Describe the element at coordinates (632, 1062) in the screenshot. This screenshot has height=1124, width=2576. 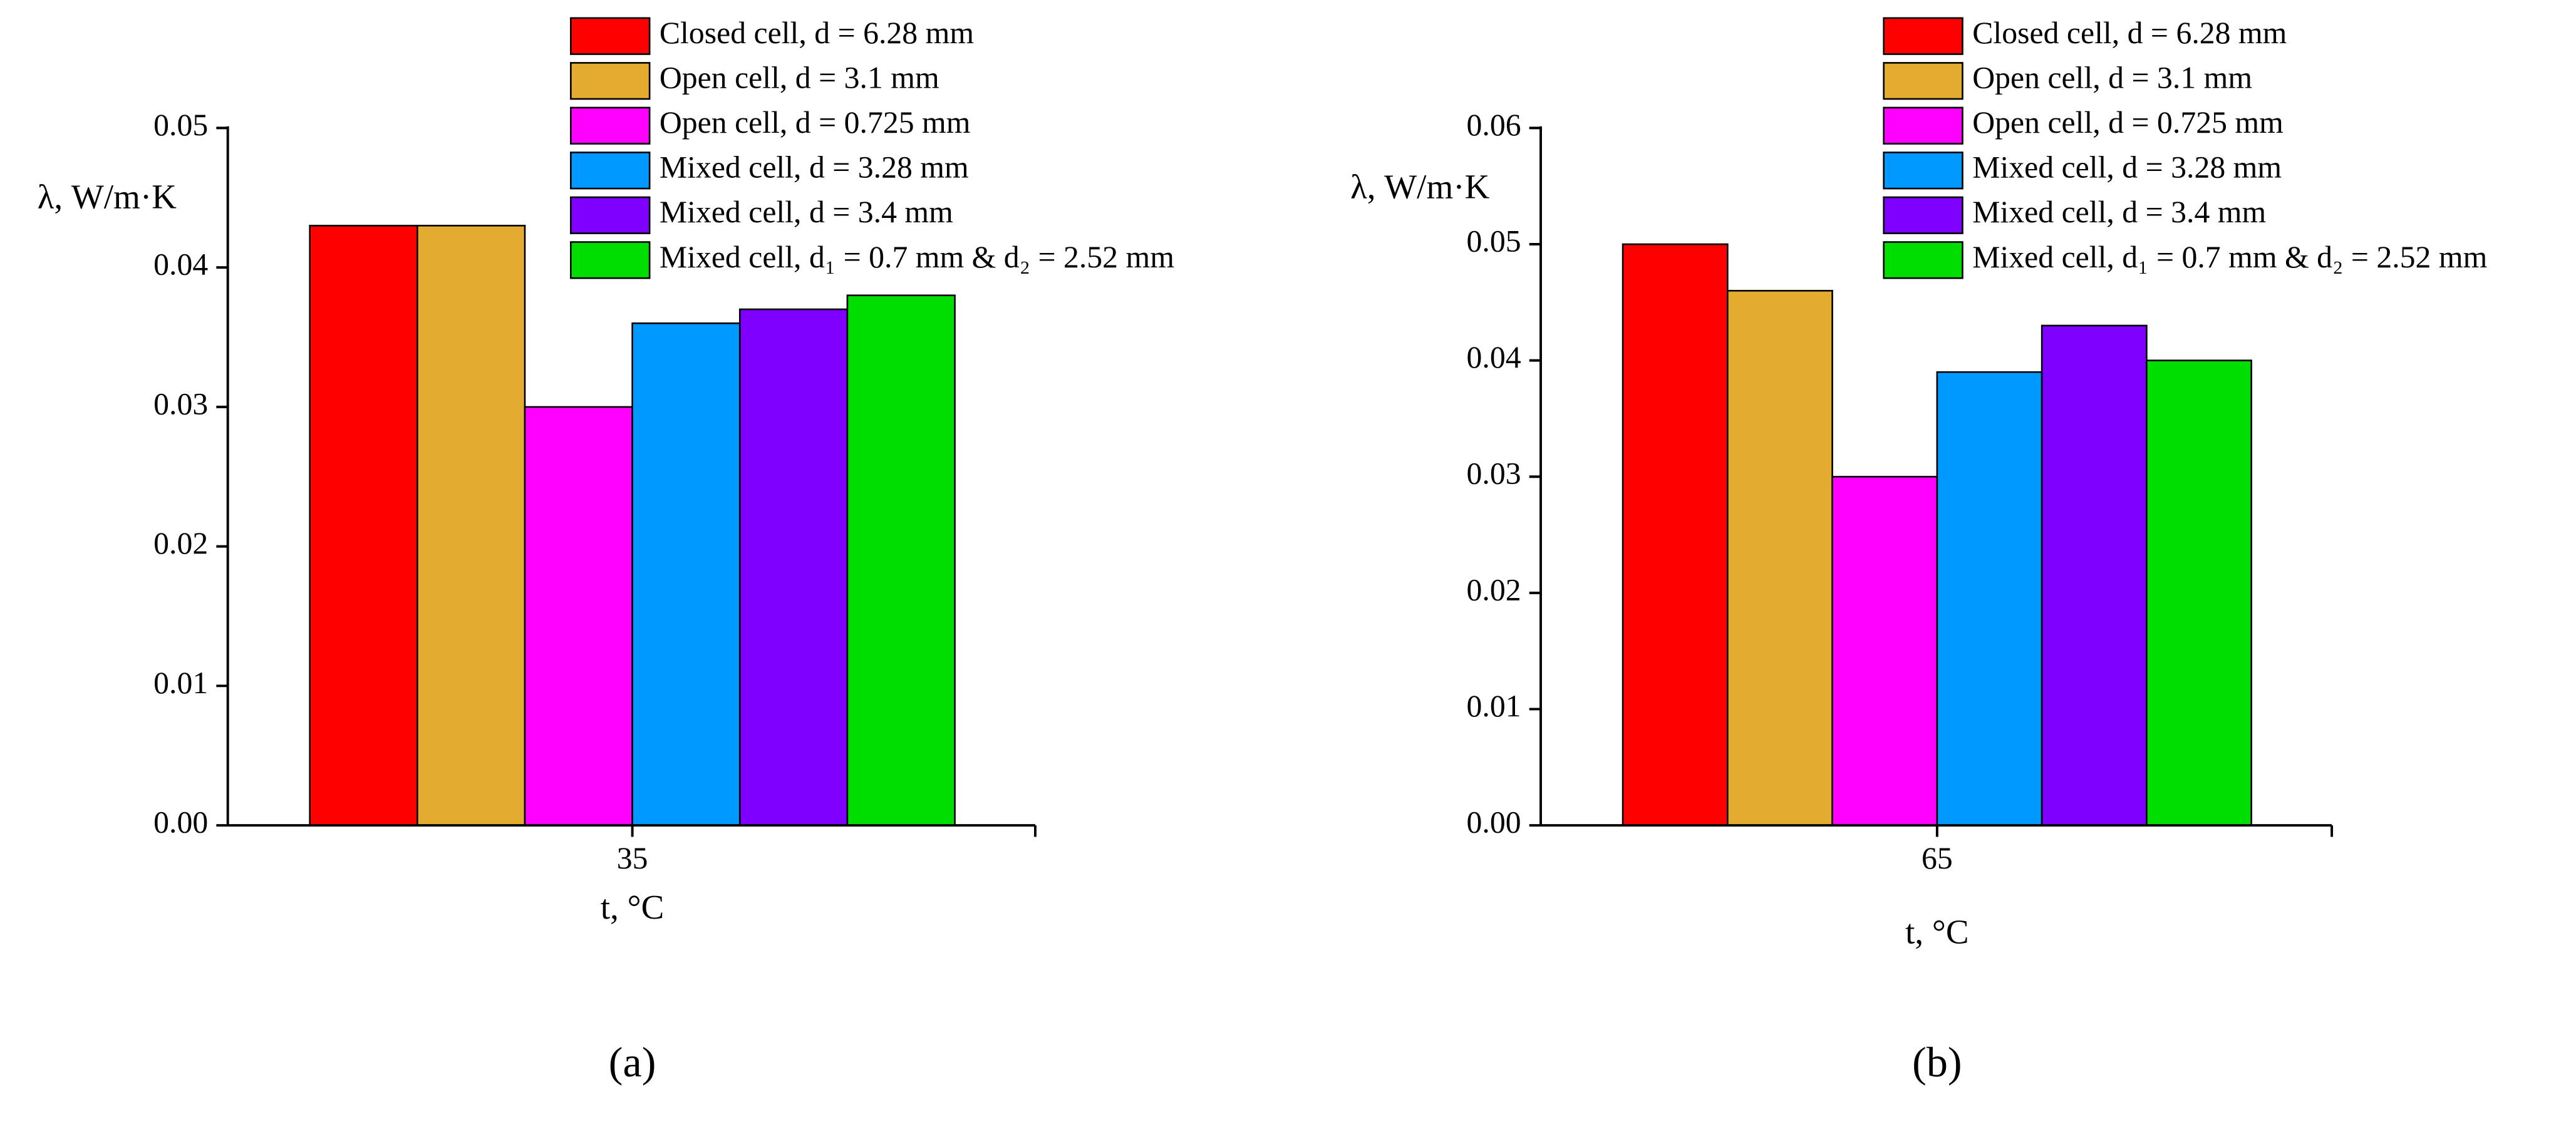
I see `panel-label: (a)` at that location.